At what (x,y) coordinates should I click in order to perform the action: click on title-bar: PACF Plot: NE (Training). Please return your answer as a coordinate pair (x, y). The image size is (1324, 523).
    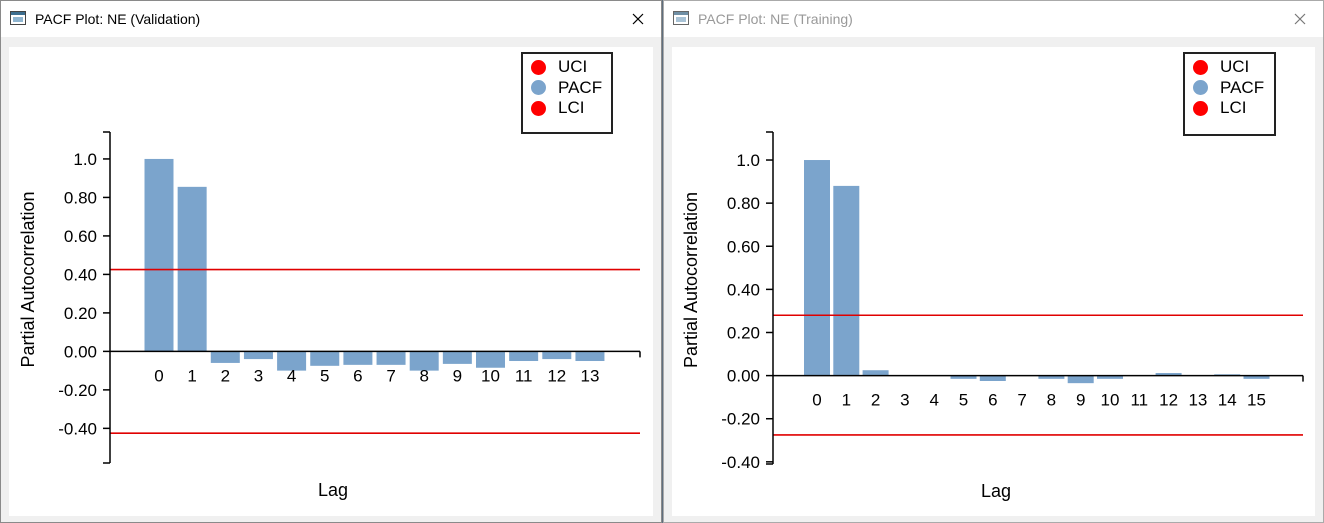
    Looking at the image, I should click on (993, 19).